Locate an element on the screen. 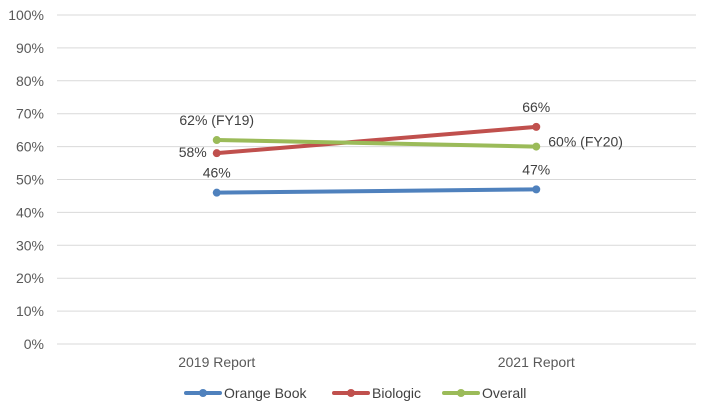 Image resolution: width=709 pixels, height=420 pixels. y-tick-label: 50% is located at coordinates (30, 180).